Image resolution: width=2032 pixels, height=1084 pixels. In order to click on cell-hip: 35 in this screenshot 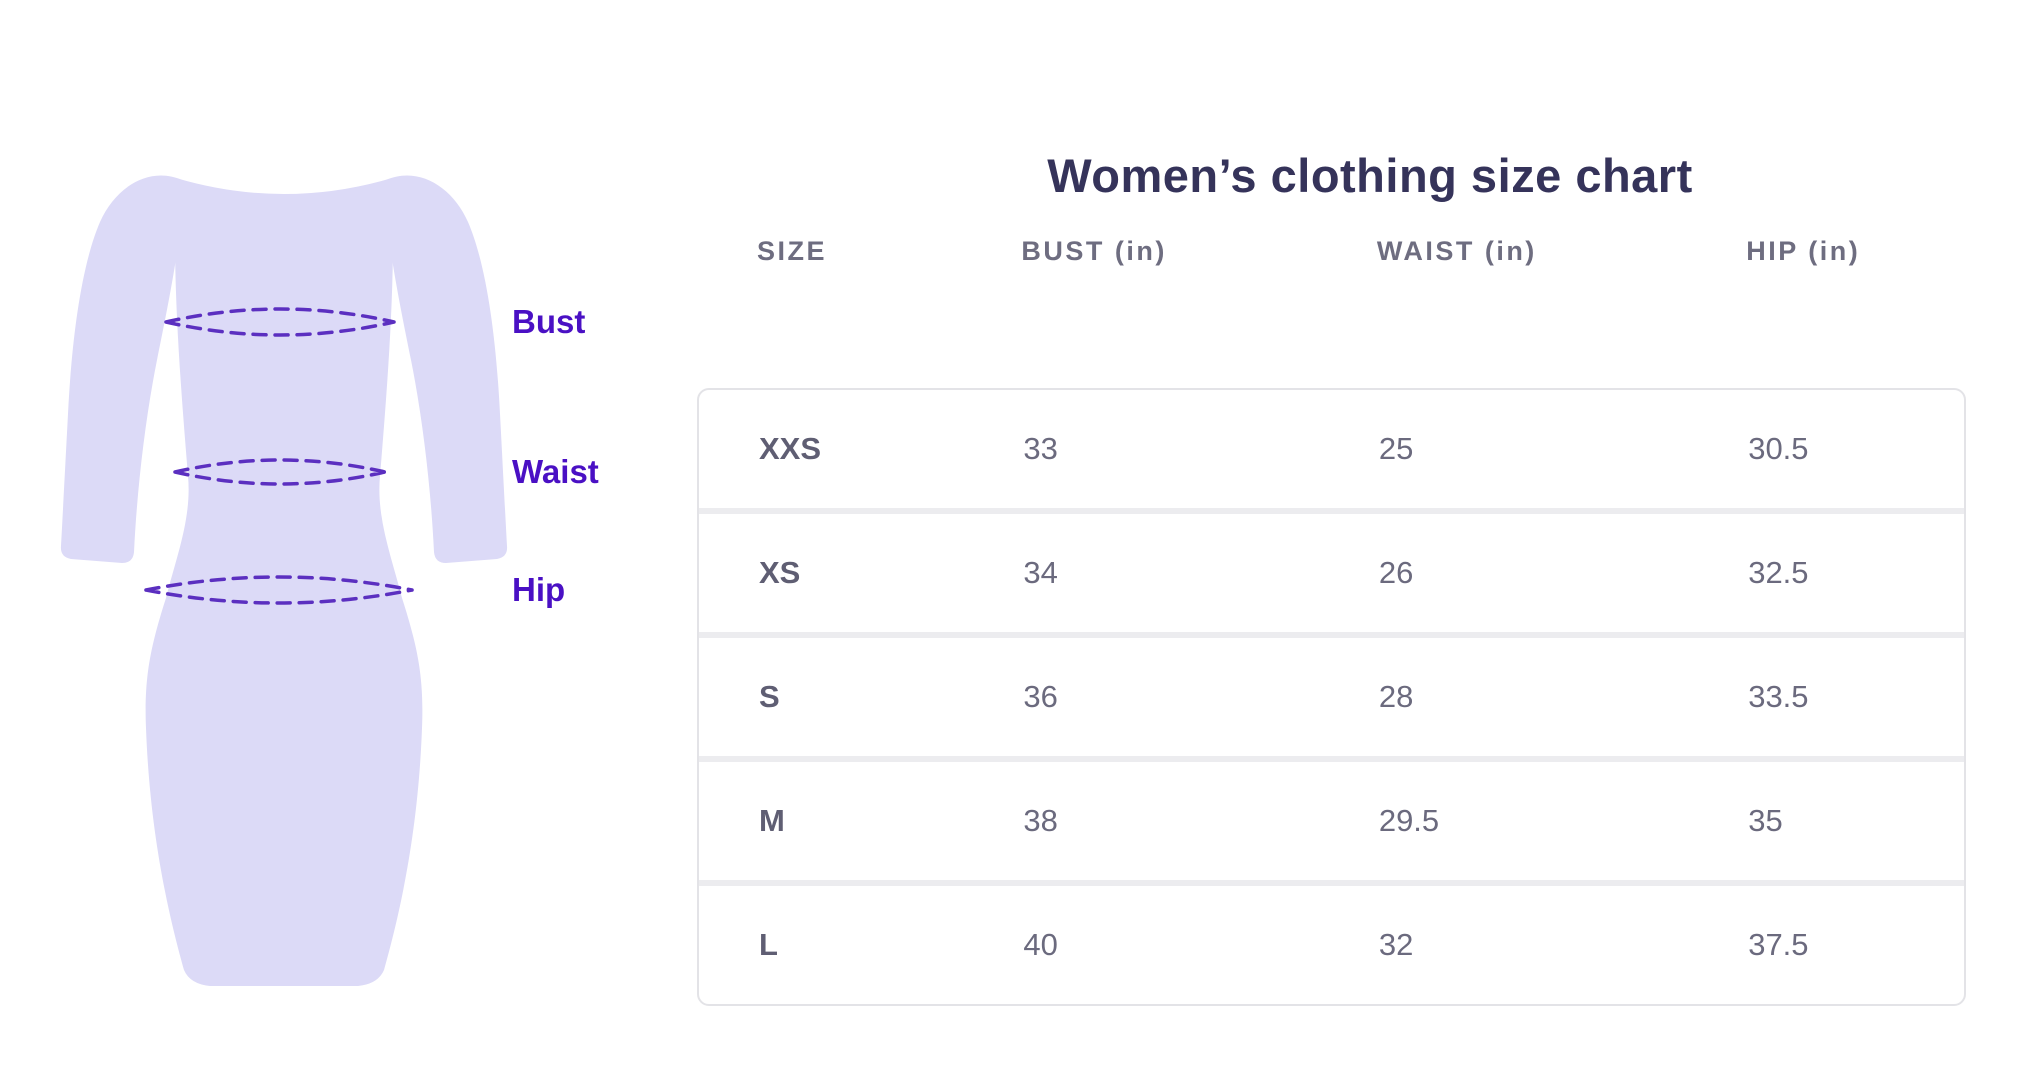, I will do `click(1765, 820)`.